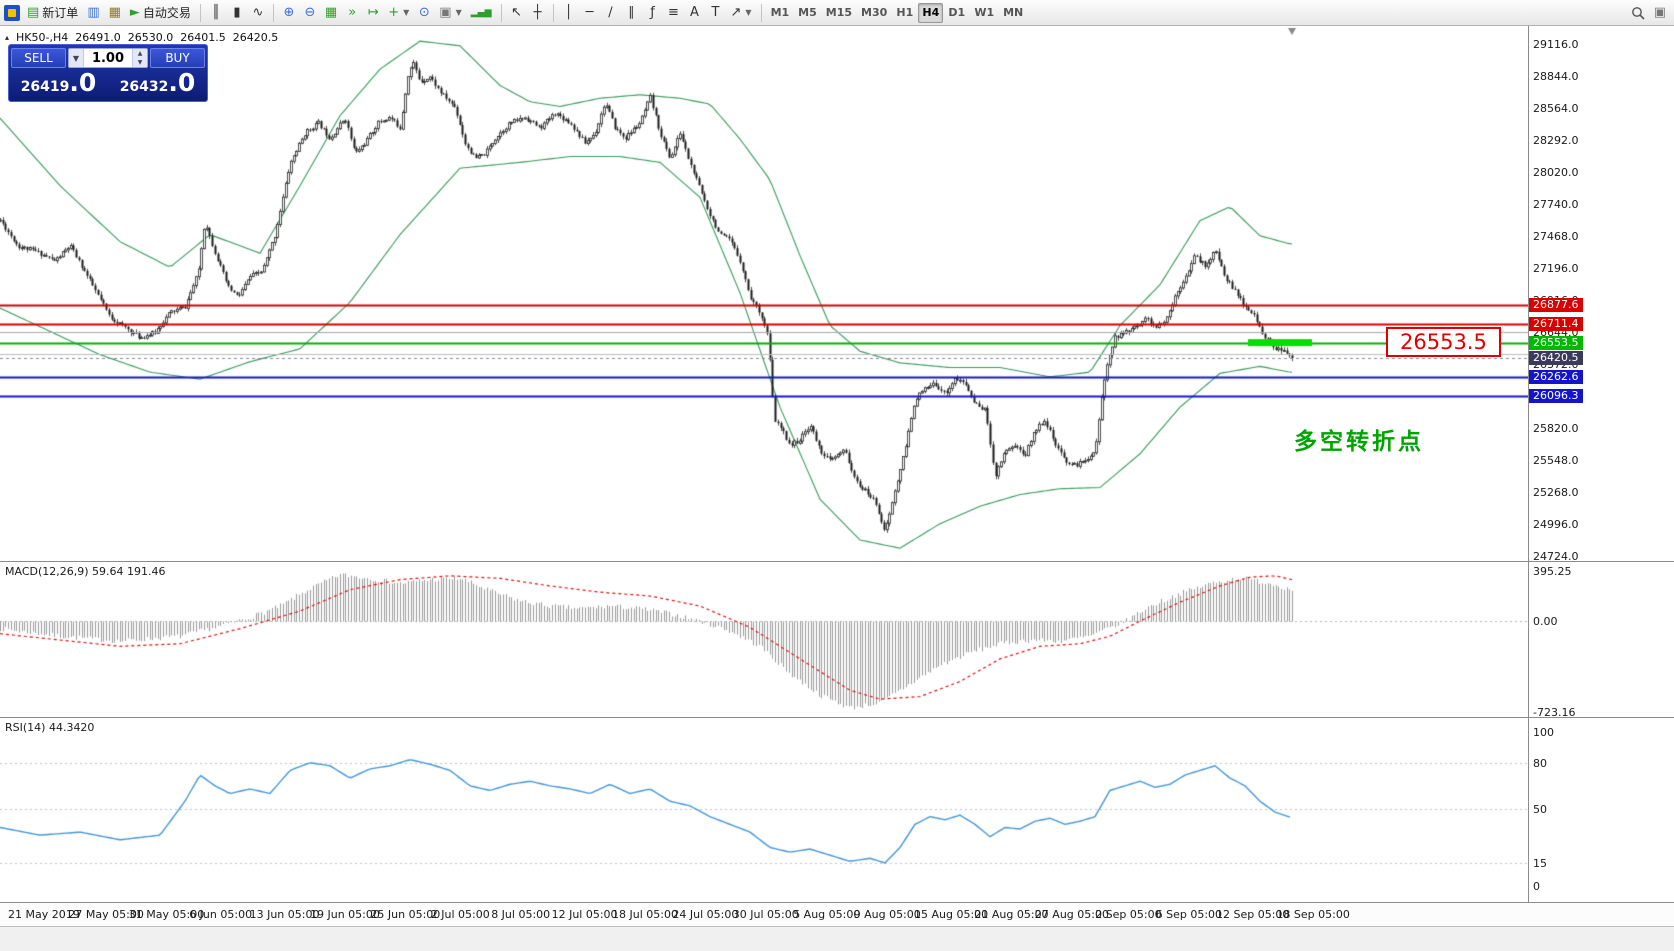 Image resolution: width=1674 pixels, height=951 pixels. I want to click on turning-point-annotation: 多空转折点, so click(1359, 442).